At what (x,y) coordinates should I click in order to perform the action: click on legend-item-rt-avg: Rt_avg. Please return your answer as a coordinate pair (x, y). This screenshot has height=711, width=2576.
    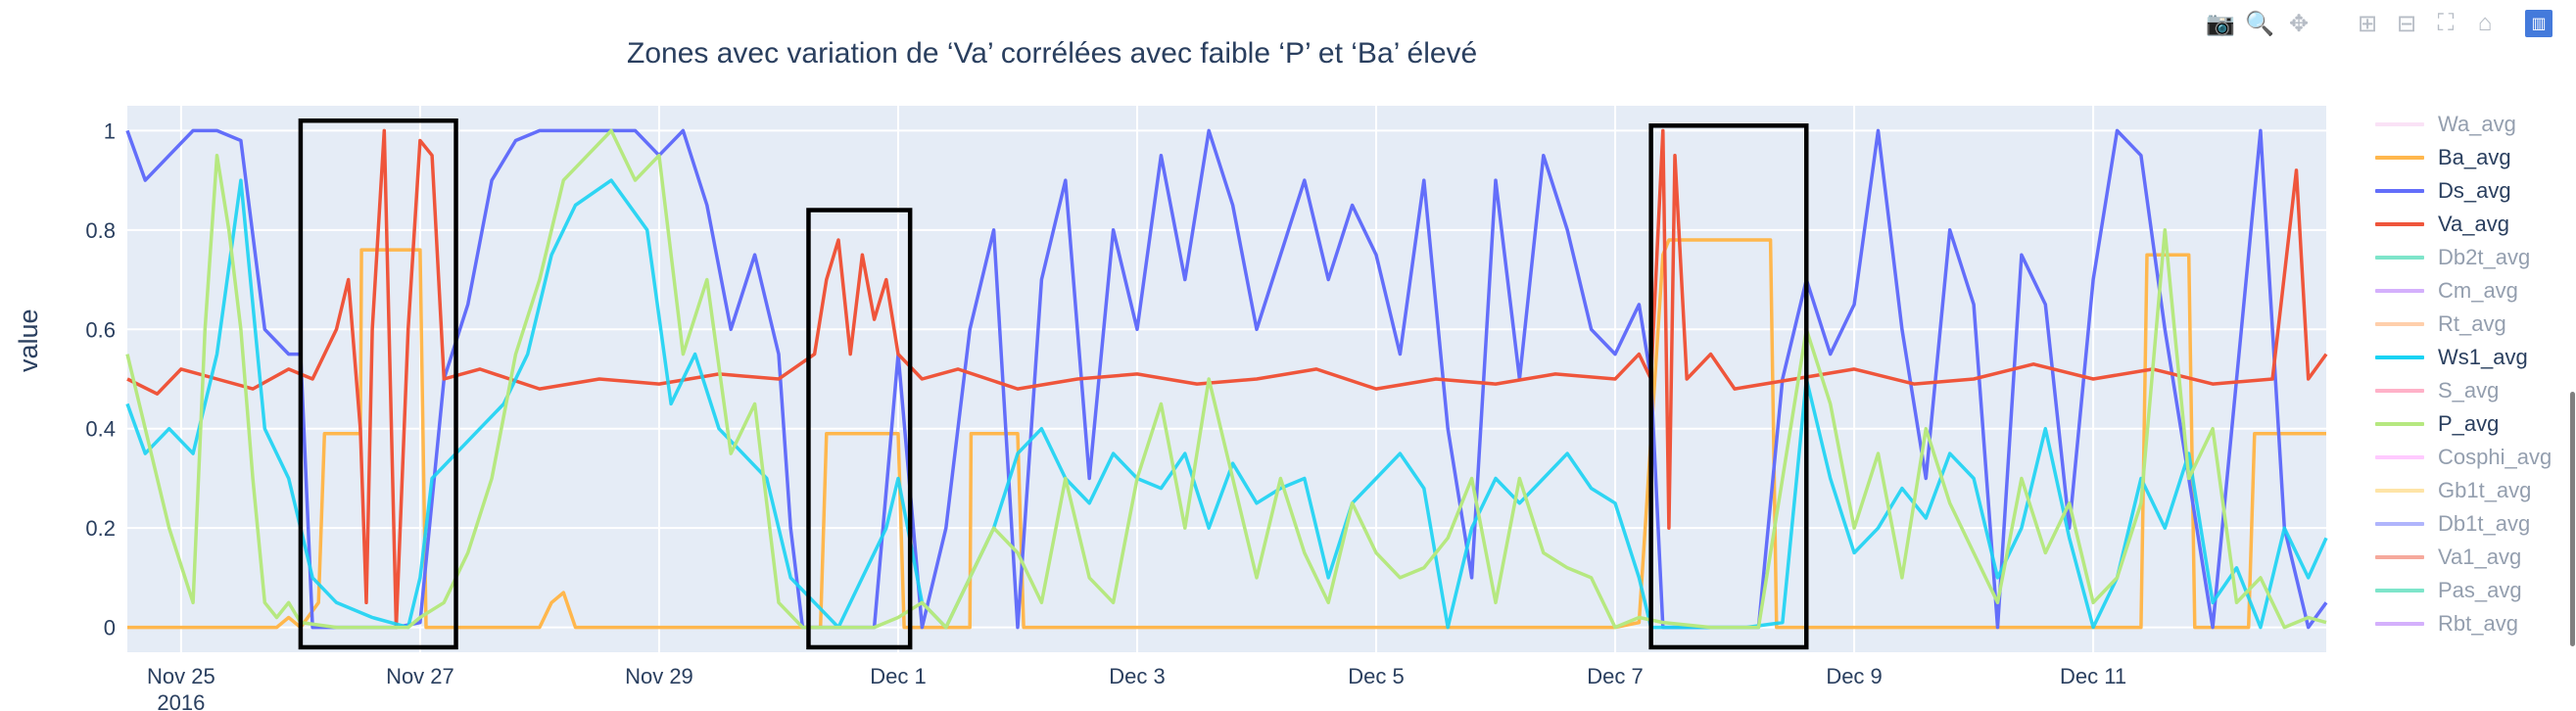
    Looking at the image, I should click on (2473, 324).